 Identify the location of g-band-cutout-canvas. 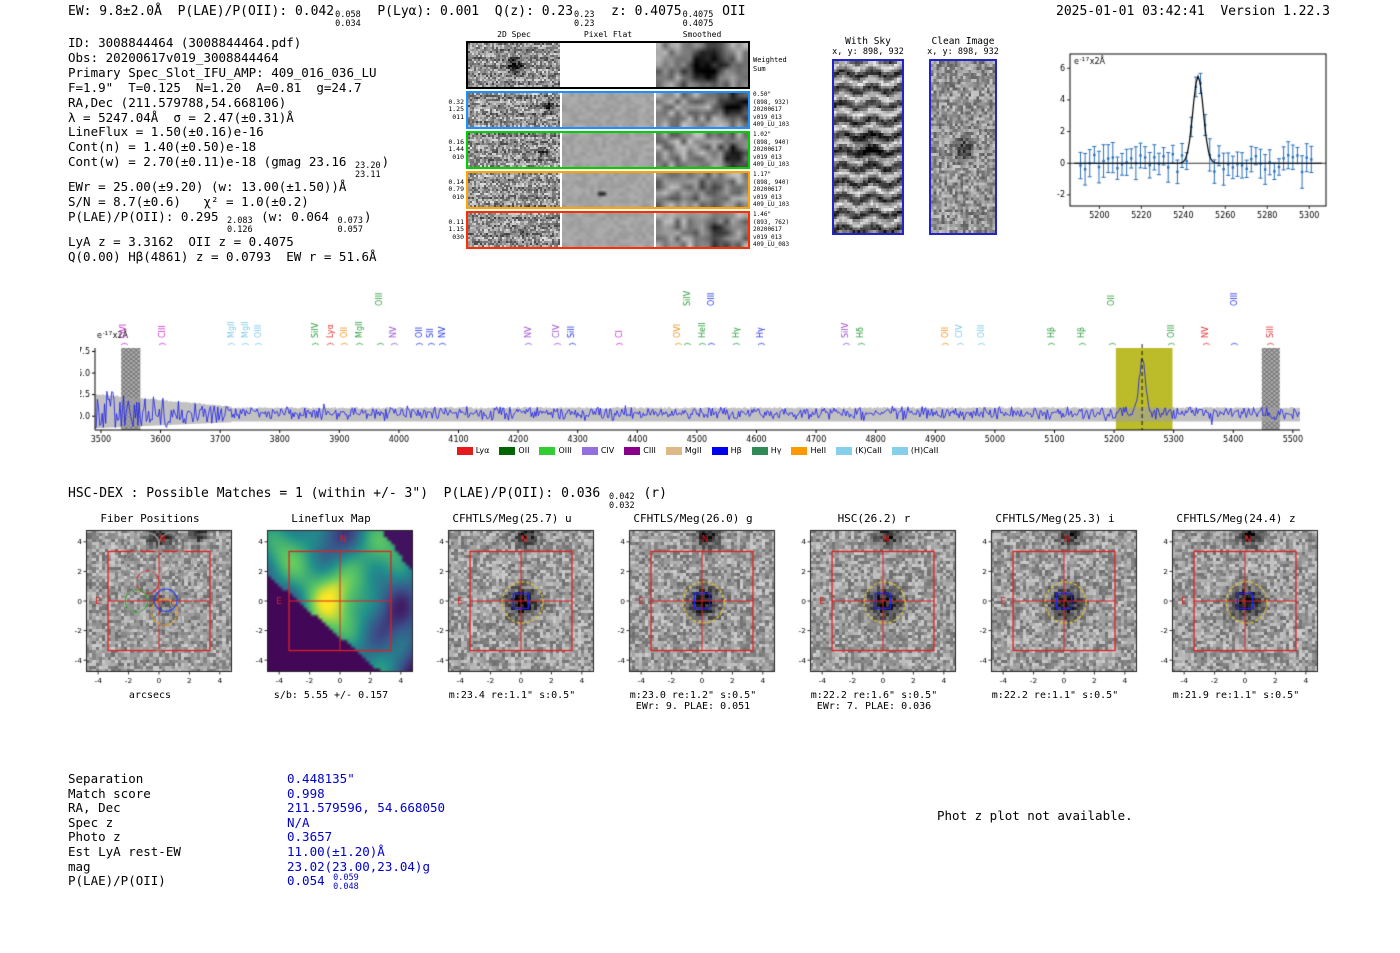
(693, 608).